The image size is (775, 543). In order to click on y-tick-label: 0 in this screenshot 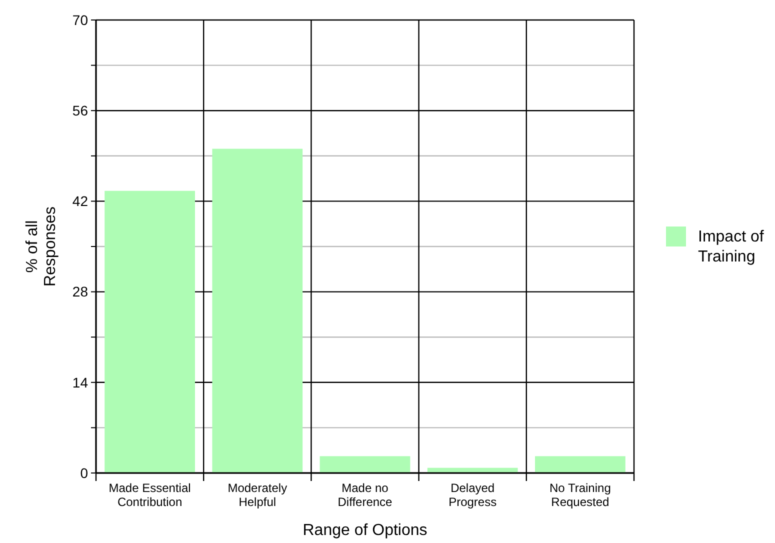, I will do `click(84, 472)`.